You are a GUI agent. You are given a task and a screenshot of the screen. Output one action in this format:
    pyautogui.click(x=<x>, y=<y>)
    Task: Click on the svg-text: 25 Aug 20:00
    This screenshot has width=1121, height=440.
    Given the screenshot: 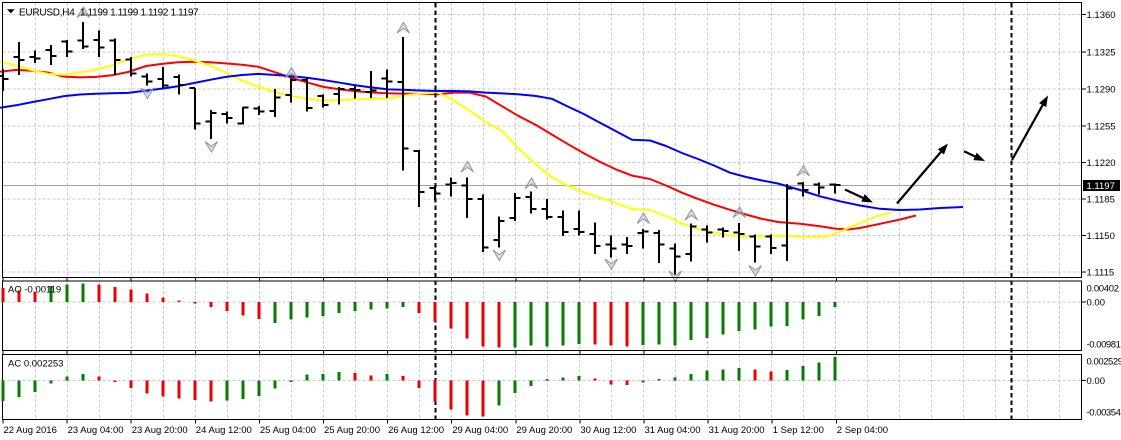 What is the action you would take?
    pyautogui.click(x=352, y=430)
    